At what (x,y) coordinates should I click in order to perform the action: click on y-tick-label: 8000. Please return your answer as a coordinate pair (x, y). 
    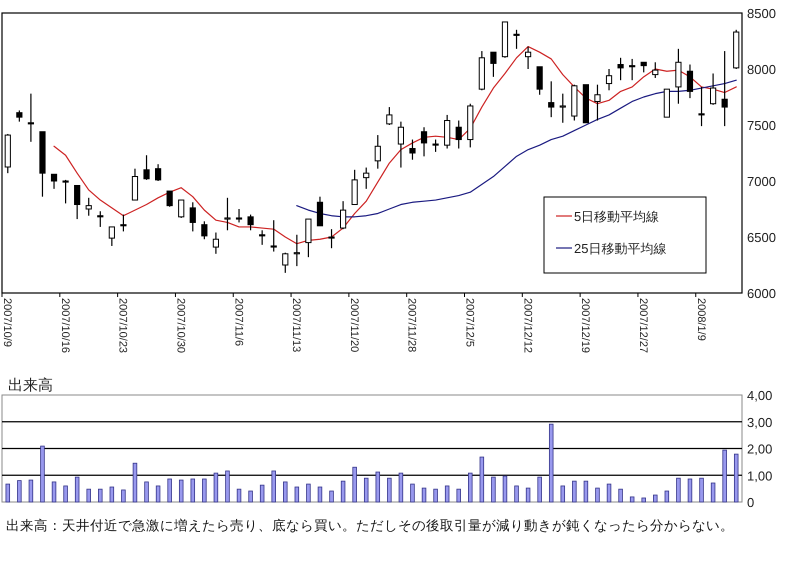
    Looking at the image, I should click on (761, 69).